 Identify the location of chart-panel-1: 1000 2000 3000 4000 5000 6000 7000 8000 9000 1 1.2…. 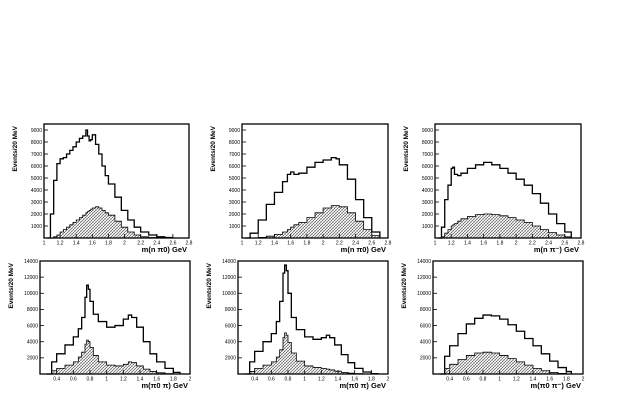
(102, 188).